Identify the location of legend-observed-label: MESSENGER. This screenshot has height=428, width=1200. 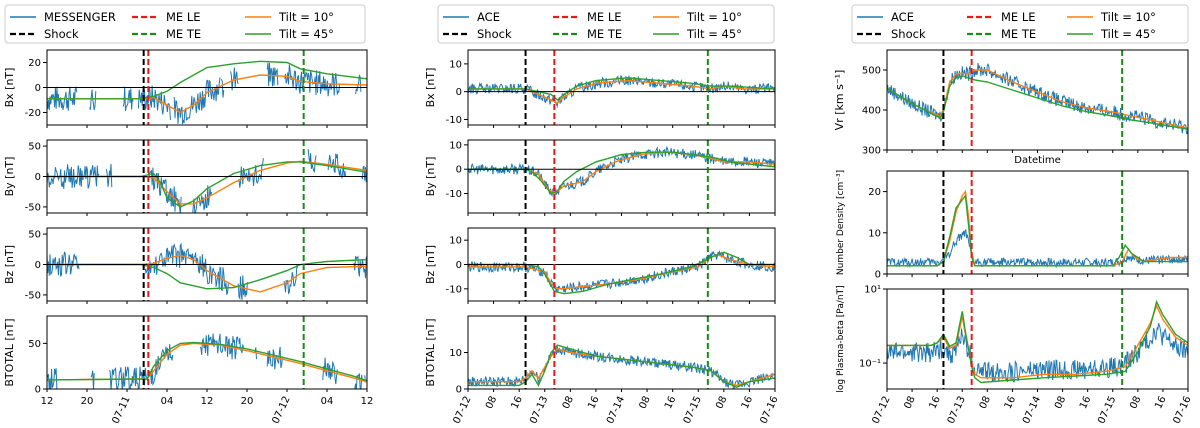
(80, 17).